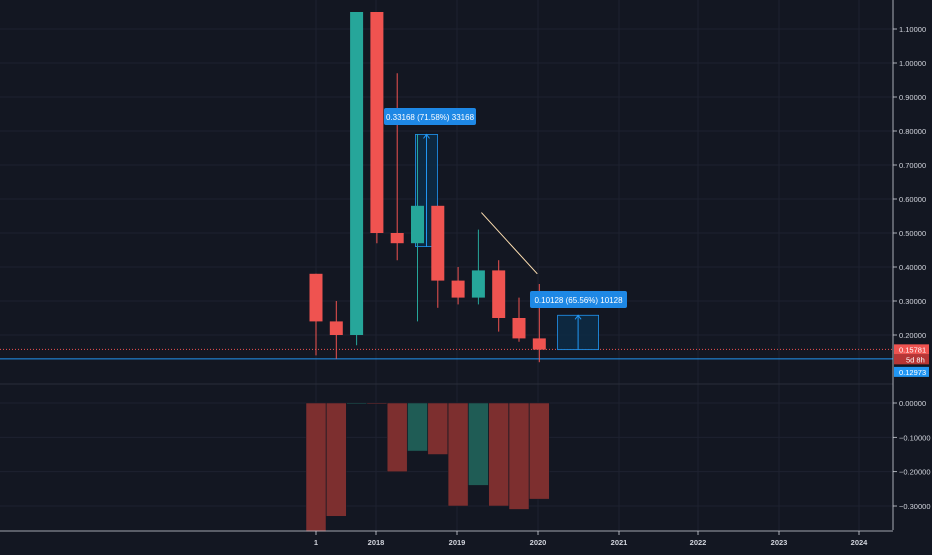 This screenshot has width=932, height=555. I want to click on histogram-tick-label: 0.00000, so click(912, 403).